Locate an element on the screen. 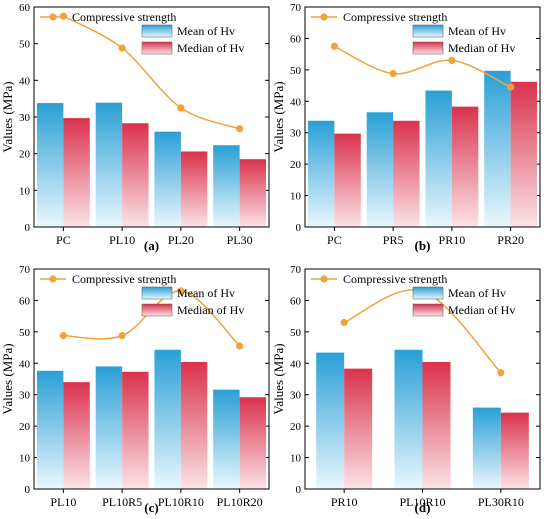 This screenshot has height=519, width=550. x-tick-label: PR5 is located at coordinates (393, 240).